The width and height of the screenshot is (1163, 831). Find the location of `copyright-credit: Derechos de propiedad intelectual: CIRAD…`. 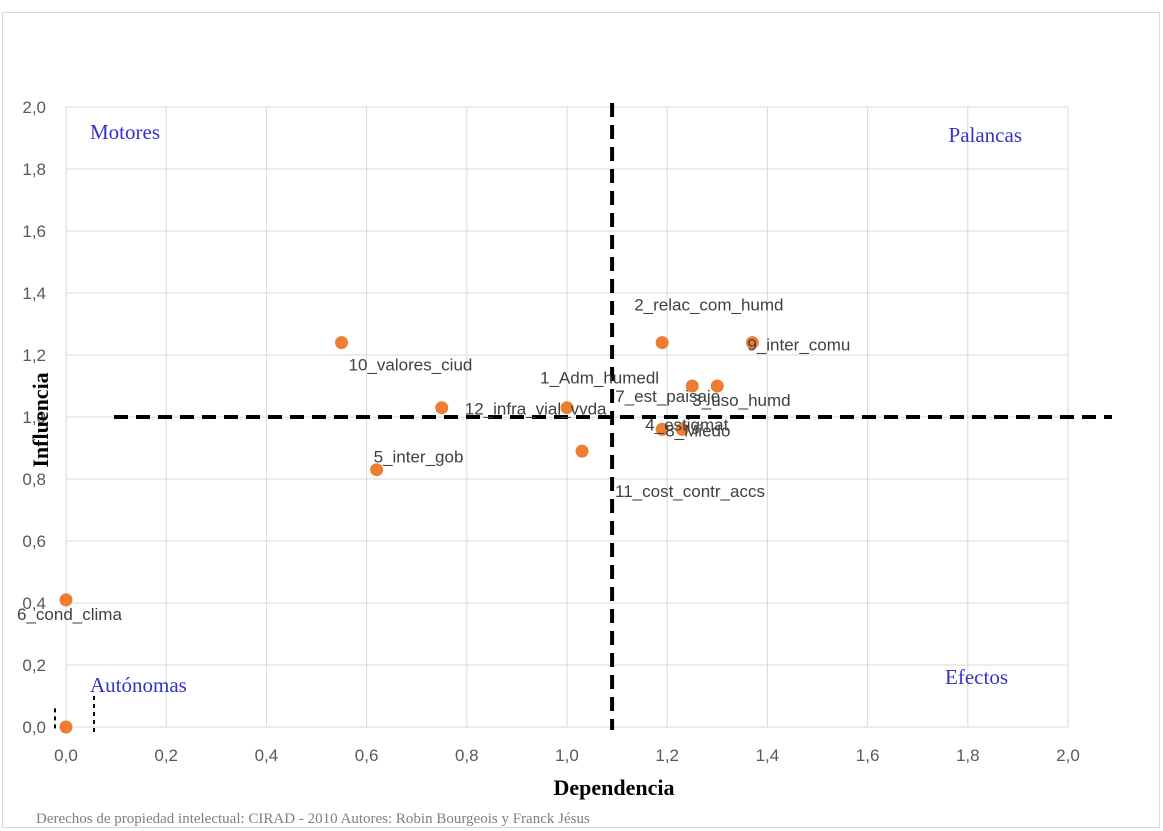

copyright-credit: Derechos de propiedad intelectual: CIRAD… is located at coordinates (313, 819).